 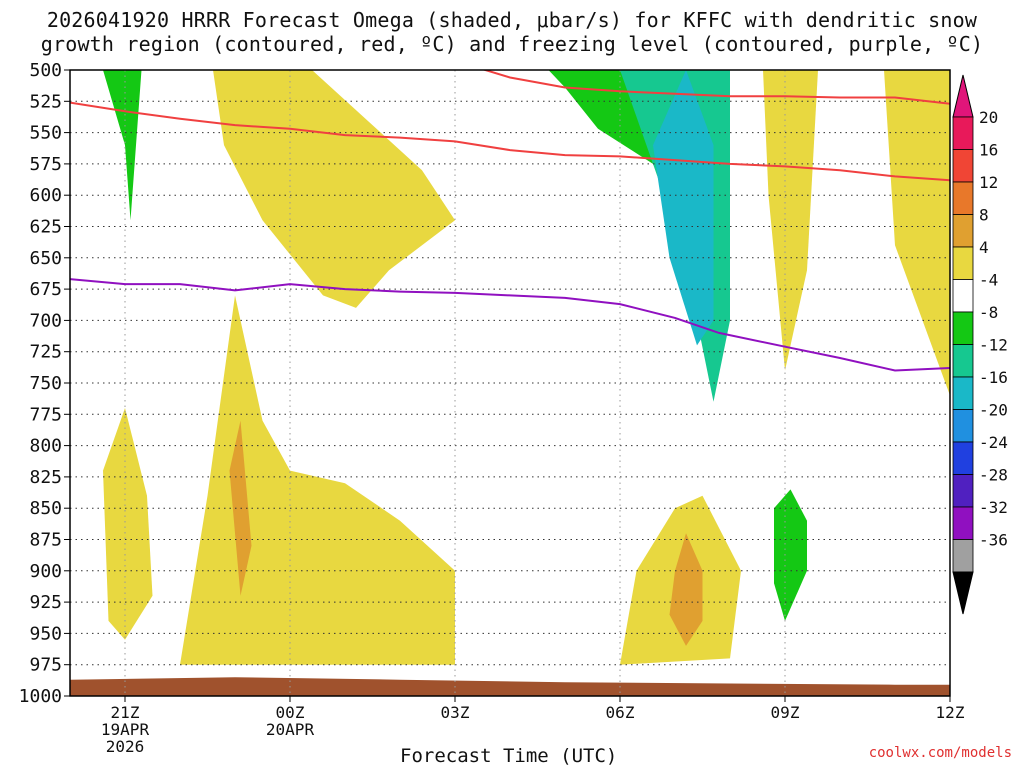 I want to click on y-tick-label: 775, so click(x=45, y=414).